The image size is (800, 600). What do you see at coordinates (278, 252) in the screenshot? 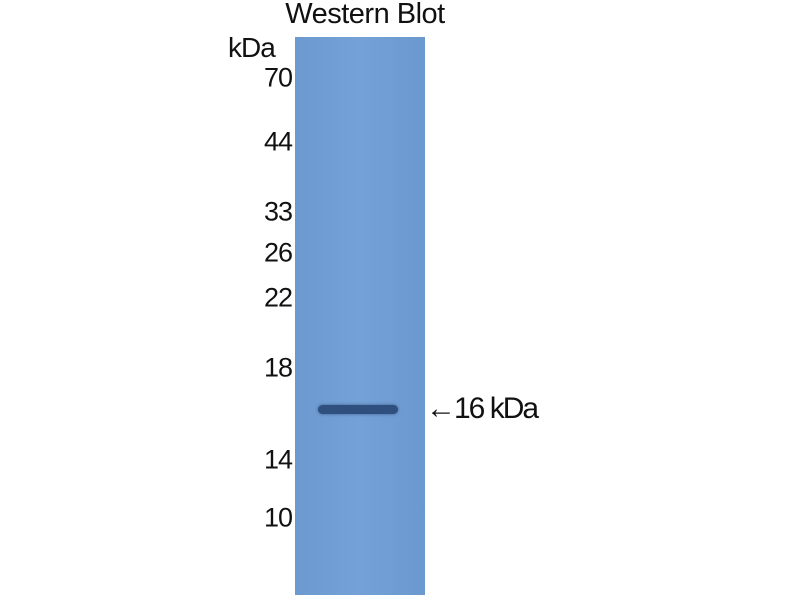
I see `marker-26: 26` at bounding box center [278, 252].